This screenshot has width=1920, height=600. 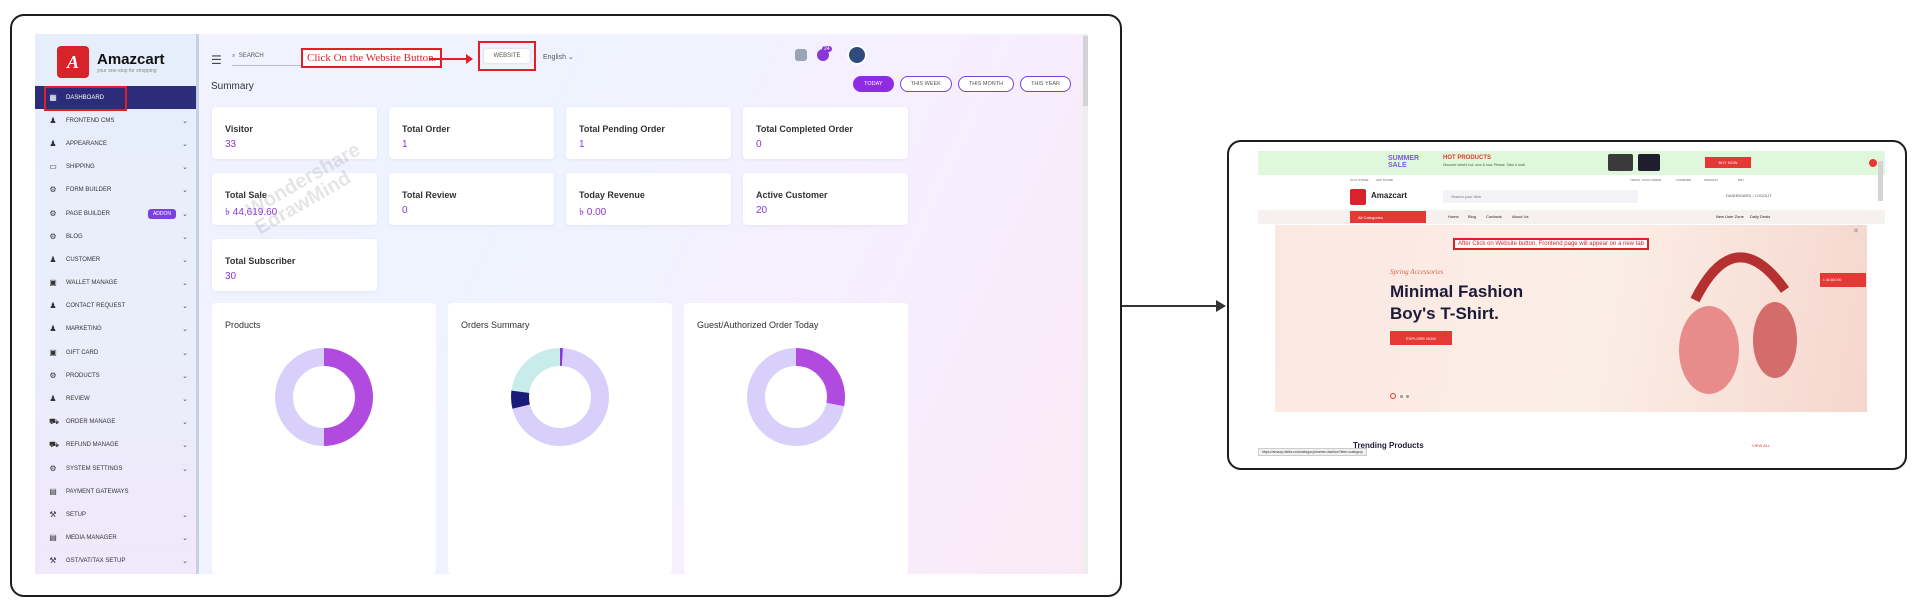 What do you see at coordinates (1388, 445) in the screenshot?
I see `trending-heading: Trending Products` at bounding box center [1388, 445].